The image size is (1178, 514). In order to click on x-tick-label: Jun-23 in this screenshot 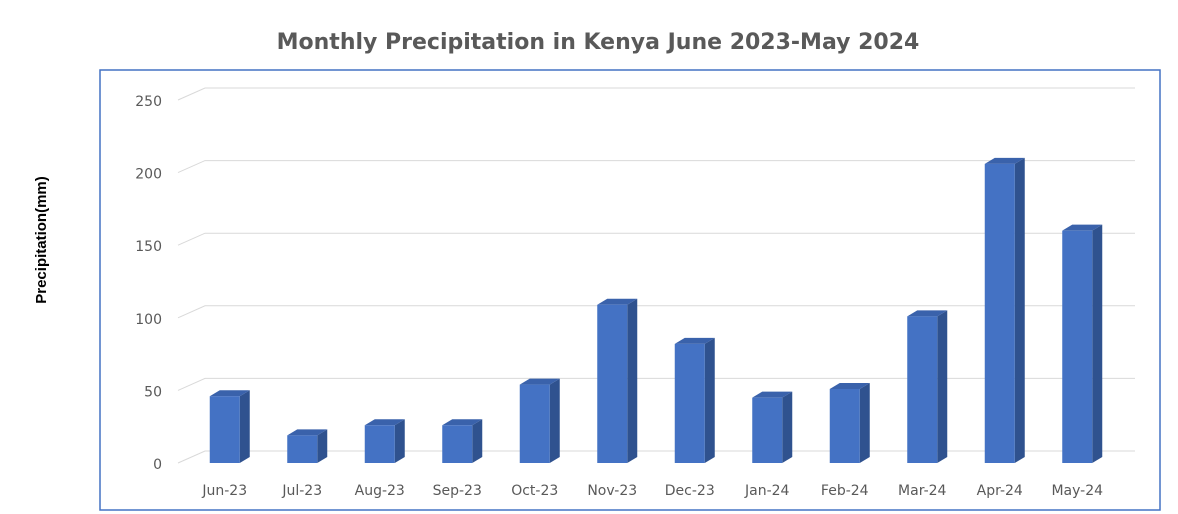, I will do `click(224, 491)`.